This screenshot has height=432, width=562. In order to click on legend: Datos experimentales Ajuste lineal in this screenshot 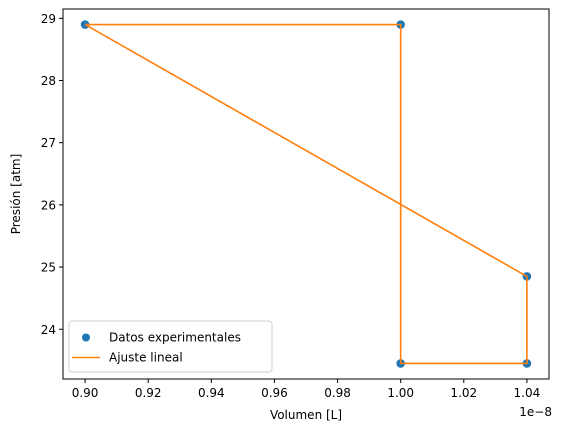, I will do `click(170, 346)`.